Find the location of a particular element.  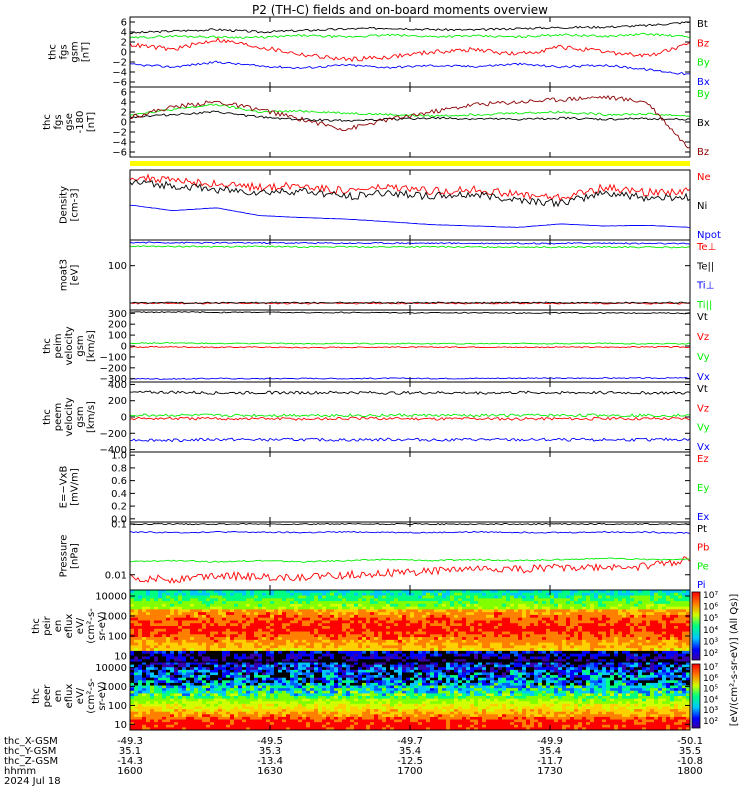

y-tick-label: 2 is located at coordinates (124, 113).